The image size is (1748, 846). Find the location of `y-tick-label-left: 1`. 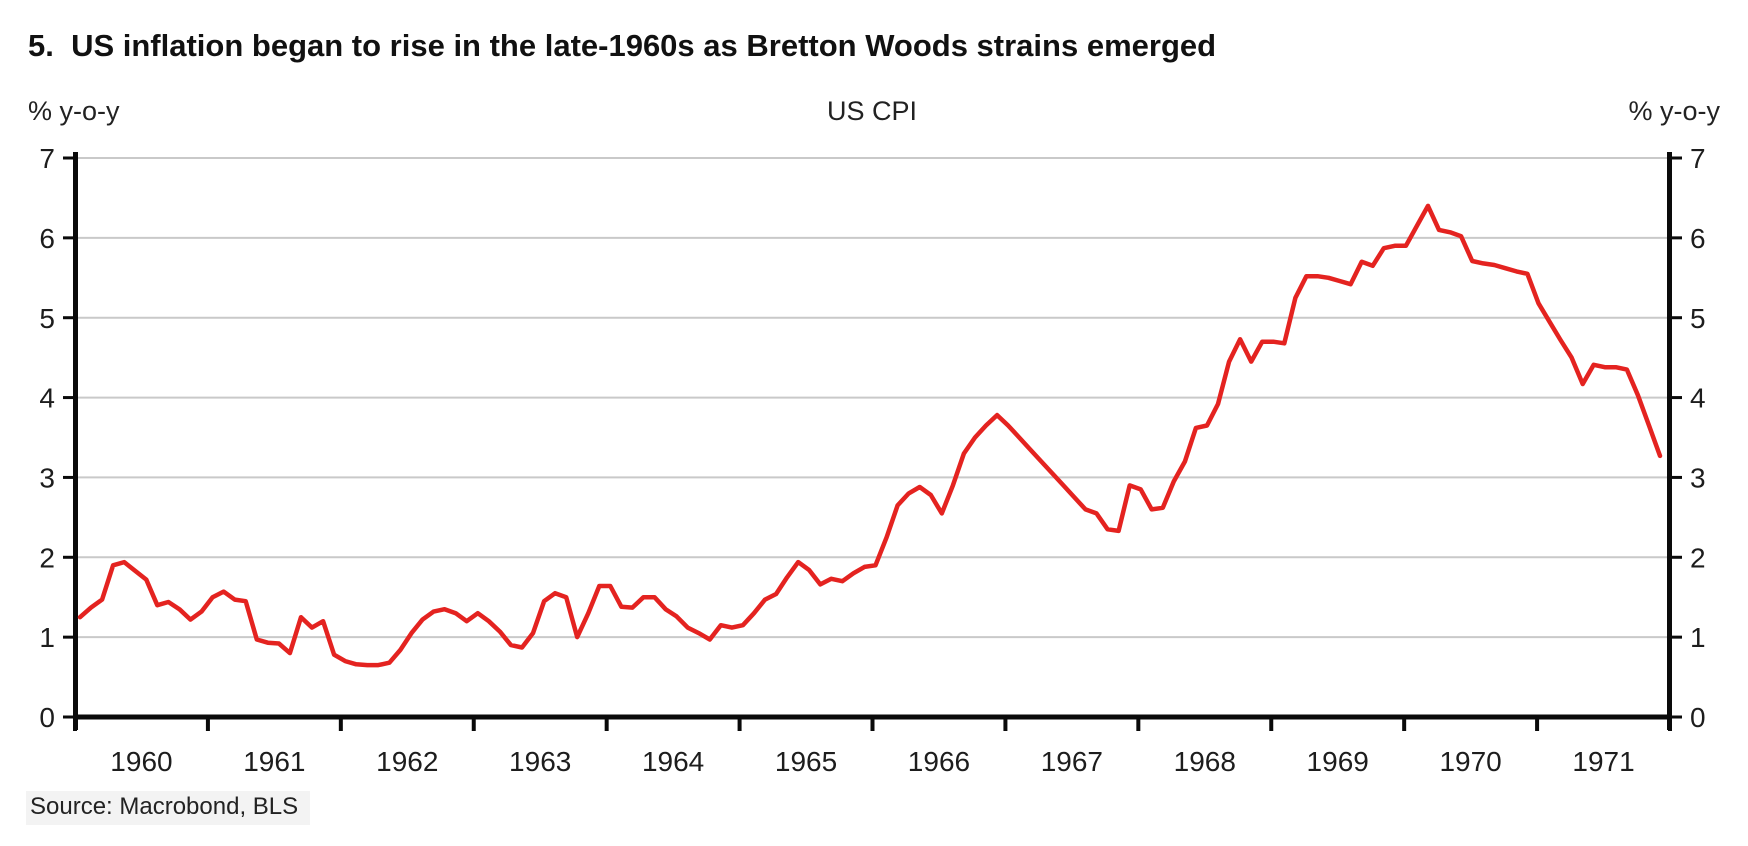

y-tick-label-left: 1 is located at coordinates (47, 637).